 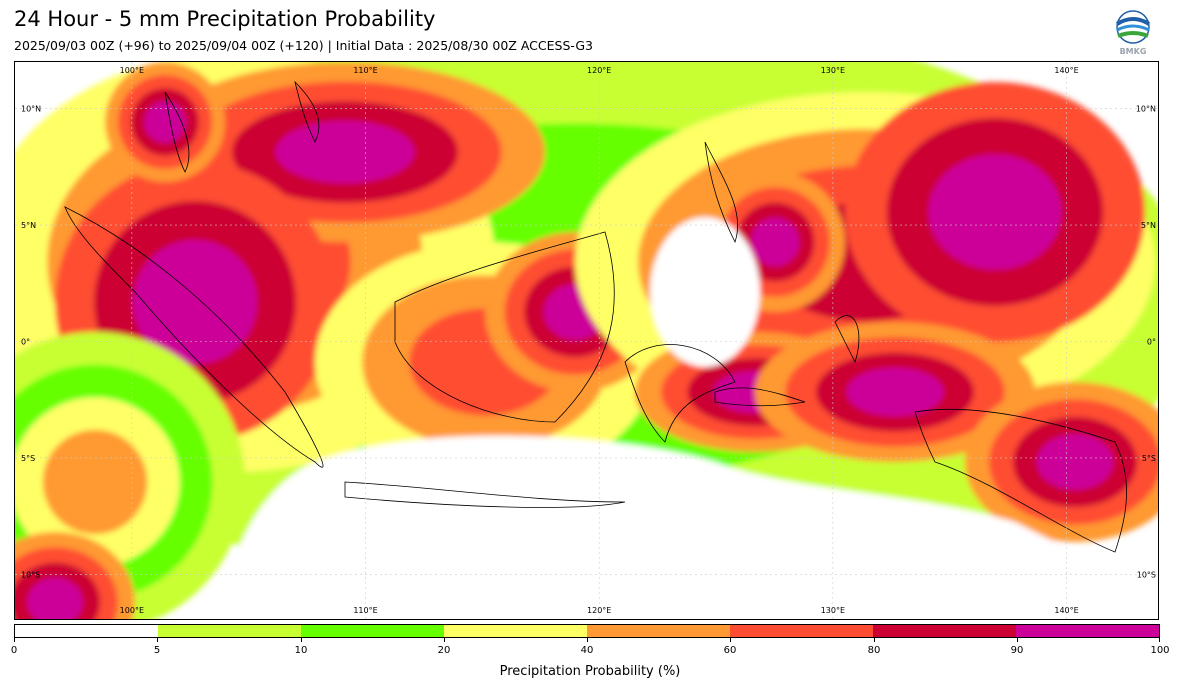 What do you see at coordinates (599, 70) in the screenshot?
I see `lon-label-top: 120°E` at bounding box center [599, 70].